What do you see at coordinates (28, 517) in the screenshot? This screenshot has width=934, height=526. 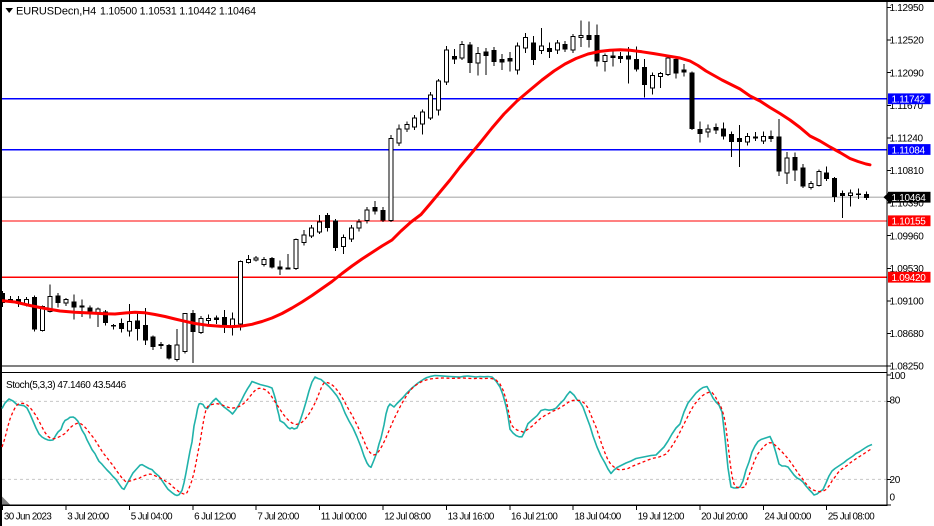 I see `svg-text: 30 Jun 2023` at bounding box center [28, 517].